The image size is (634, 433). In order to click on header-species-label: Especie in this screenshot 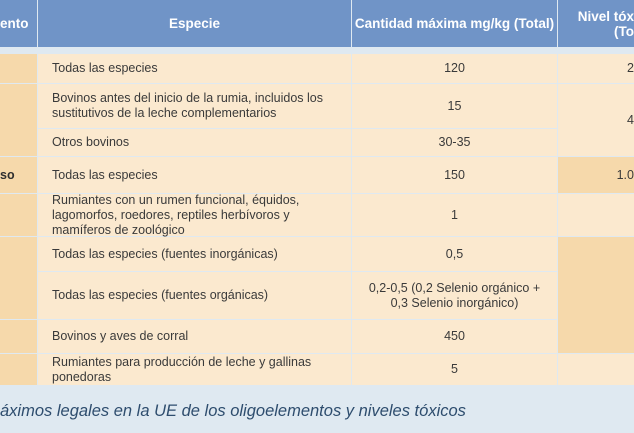, I will do `click(194, 23)`.